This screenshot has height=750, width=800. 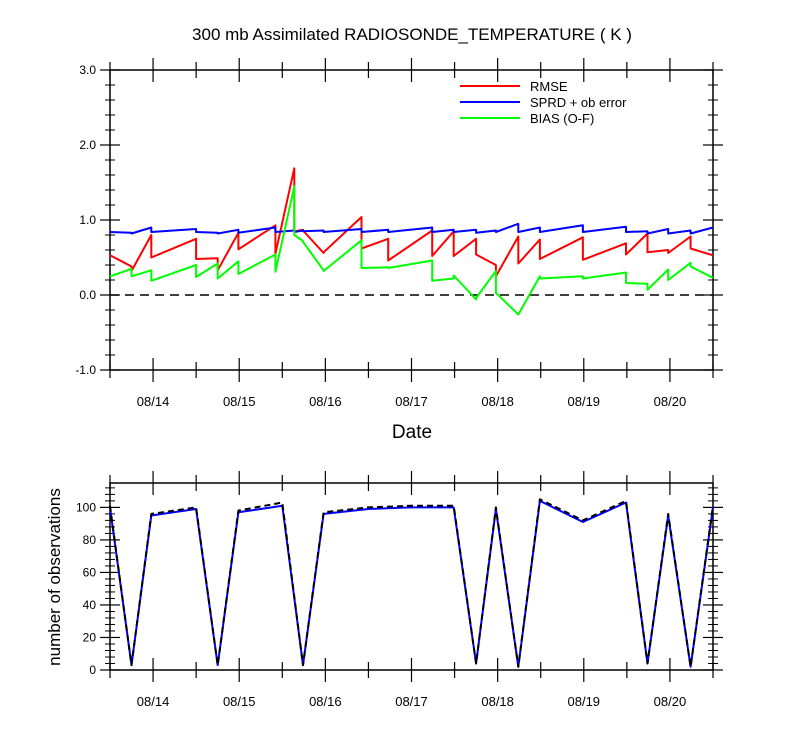 I want to click on legend-entry-label: RMSE, so click(x=549, y=86).